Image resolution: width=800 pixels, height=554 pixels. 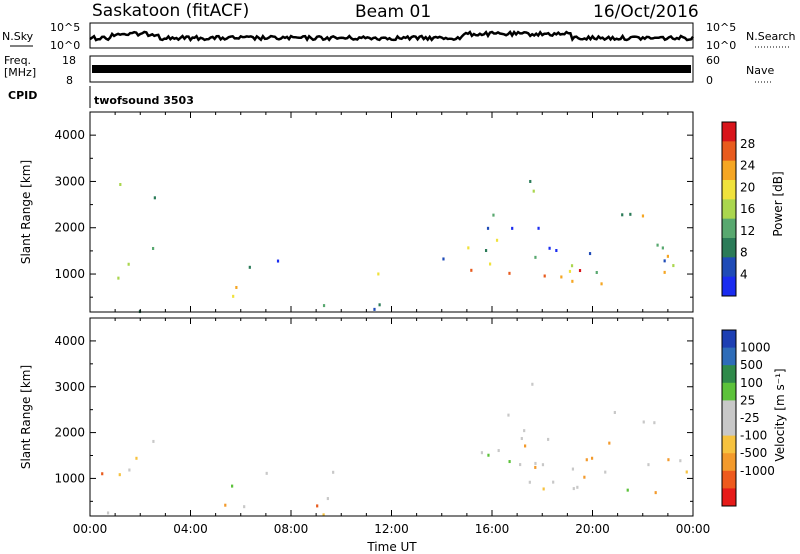 What do you see at coordinates (65, 45) in the screenshot?
I see `nsky-tick-bottom: 10^0` at bounding box center [65, 45].